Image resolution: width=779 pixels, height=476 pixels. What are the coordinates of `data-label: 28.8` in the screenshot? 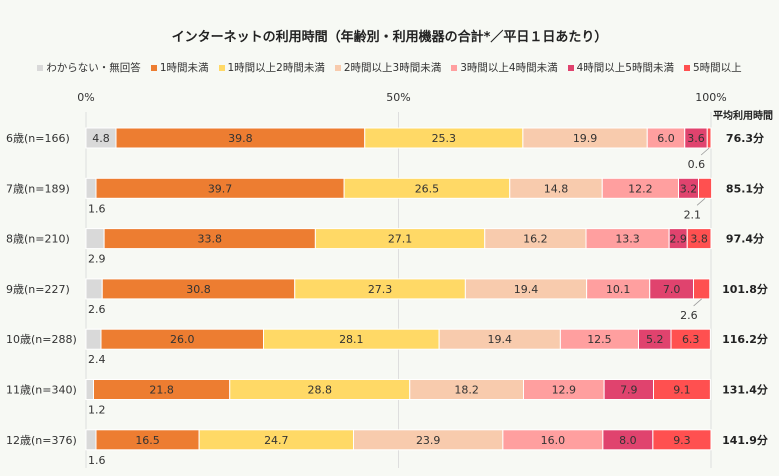 It's located at (320, 390).